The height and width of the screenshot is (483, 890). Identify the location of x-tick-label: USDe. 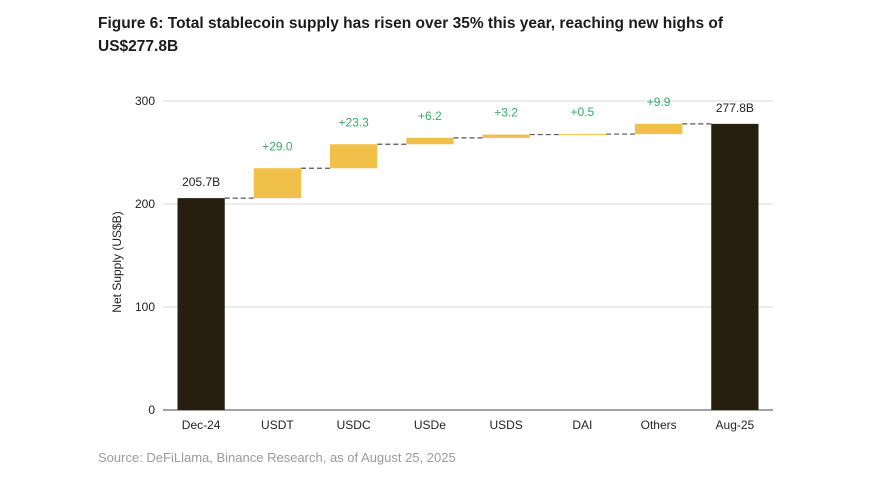
(430, 425).